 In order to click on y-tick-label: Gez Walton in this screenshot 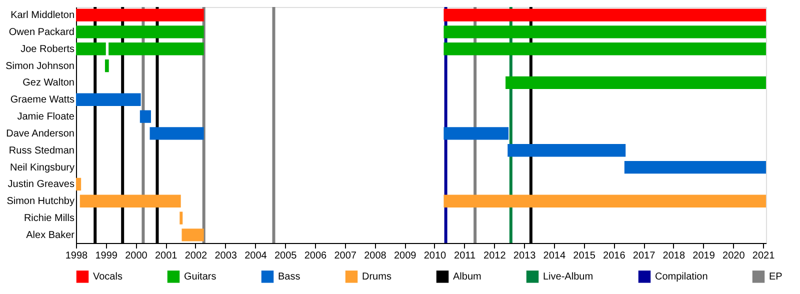, I will do `click(48, 83)`.